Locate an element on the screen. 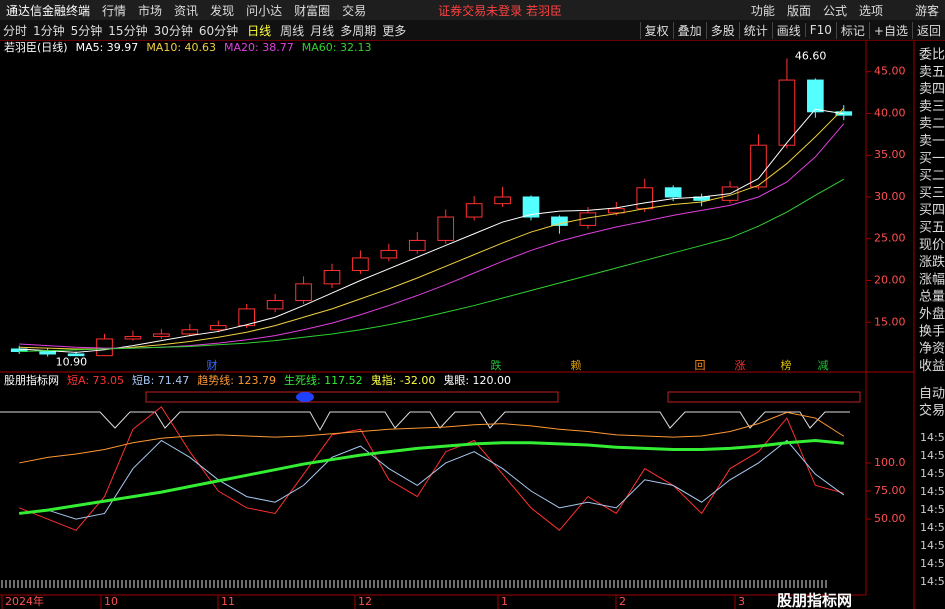  tool-button: 标记 is located at coordinates (852, 30).